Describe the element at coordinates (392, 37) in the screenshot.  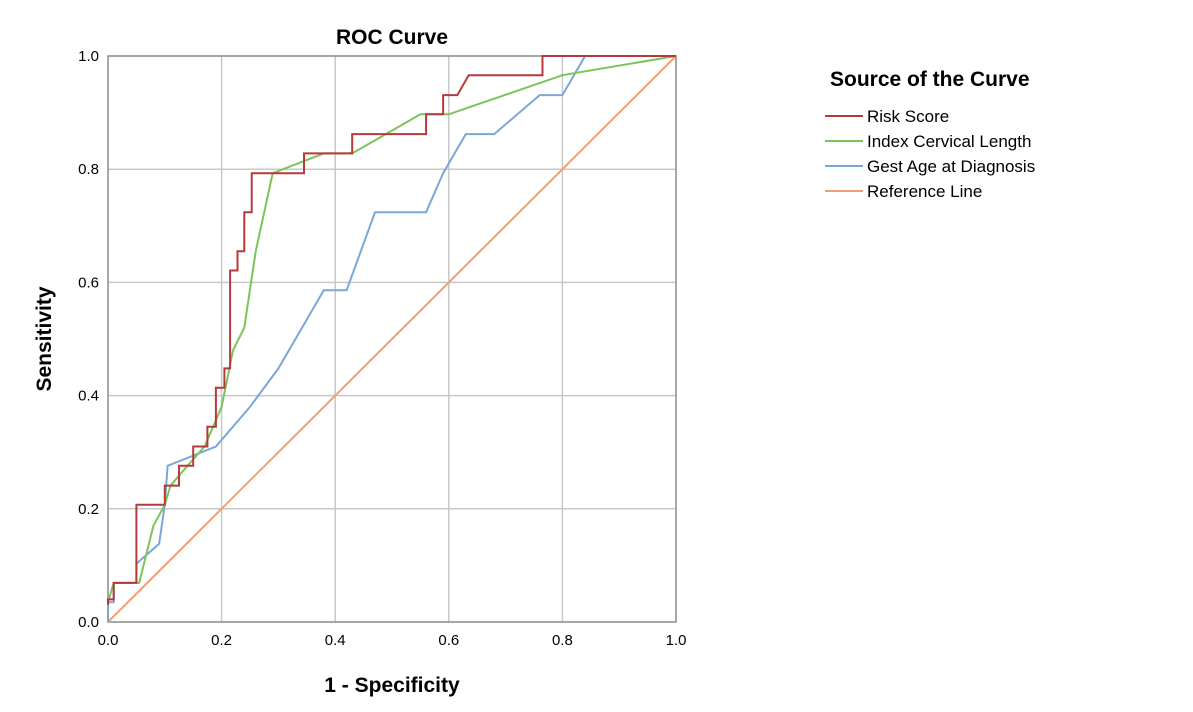
I see `chart-title: ROC Curve` at that location.